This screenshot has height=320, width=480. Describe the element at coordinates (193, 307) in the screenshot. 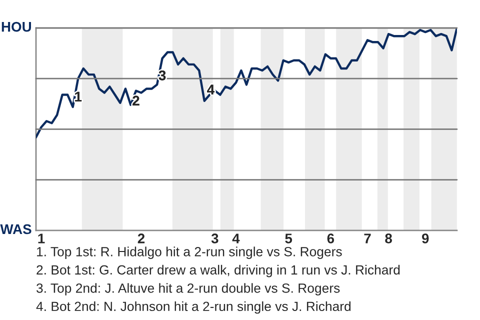

I see `text: 4. Bot 2nd: N. Johnson hit a 2-run single vs J. Richard` at that location.